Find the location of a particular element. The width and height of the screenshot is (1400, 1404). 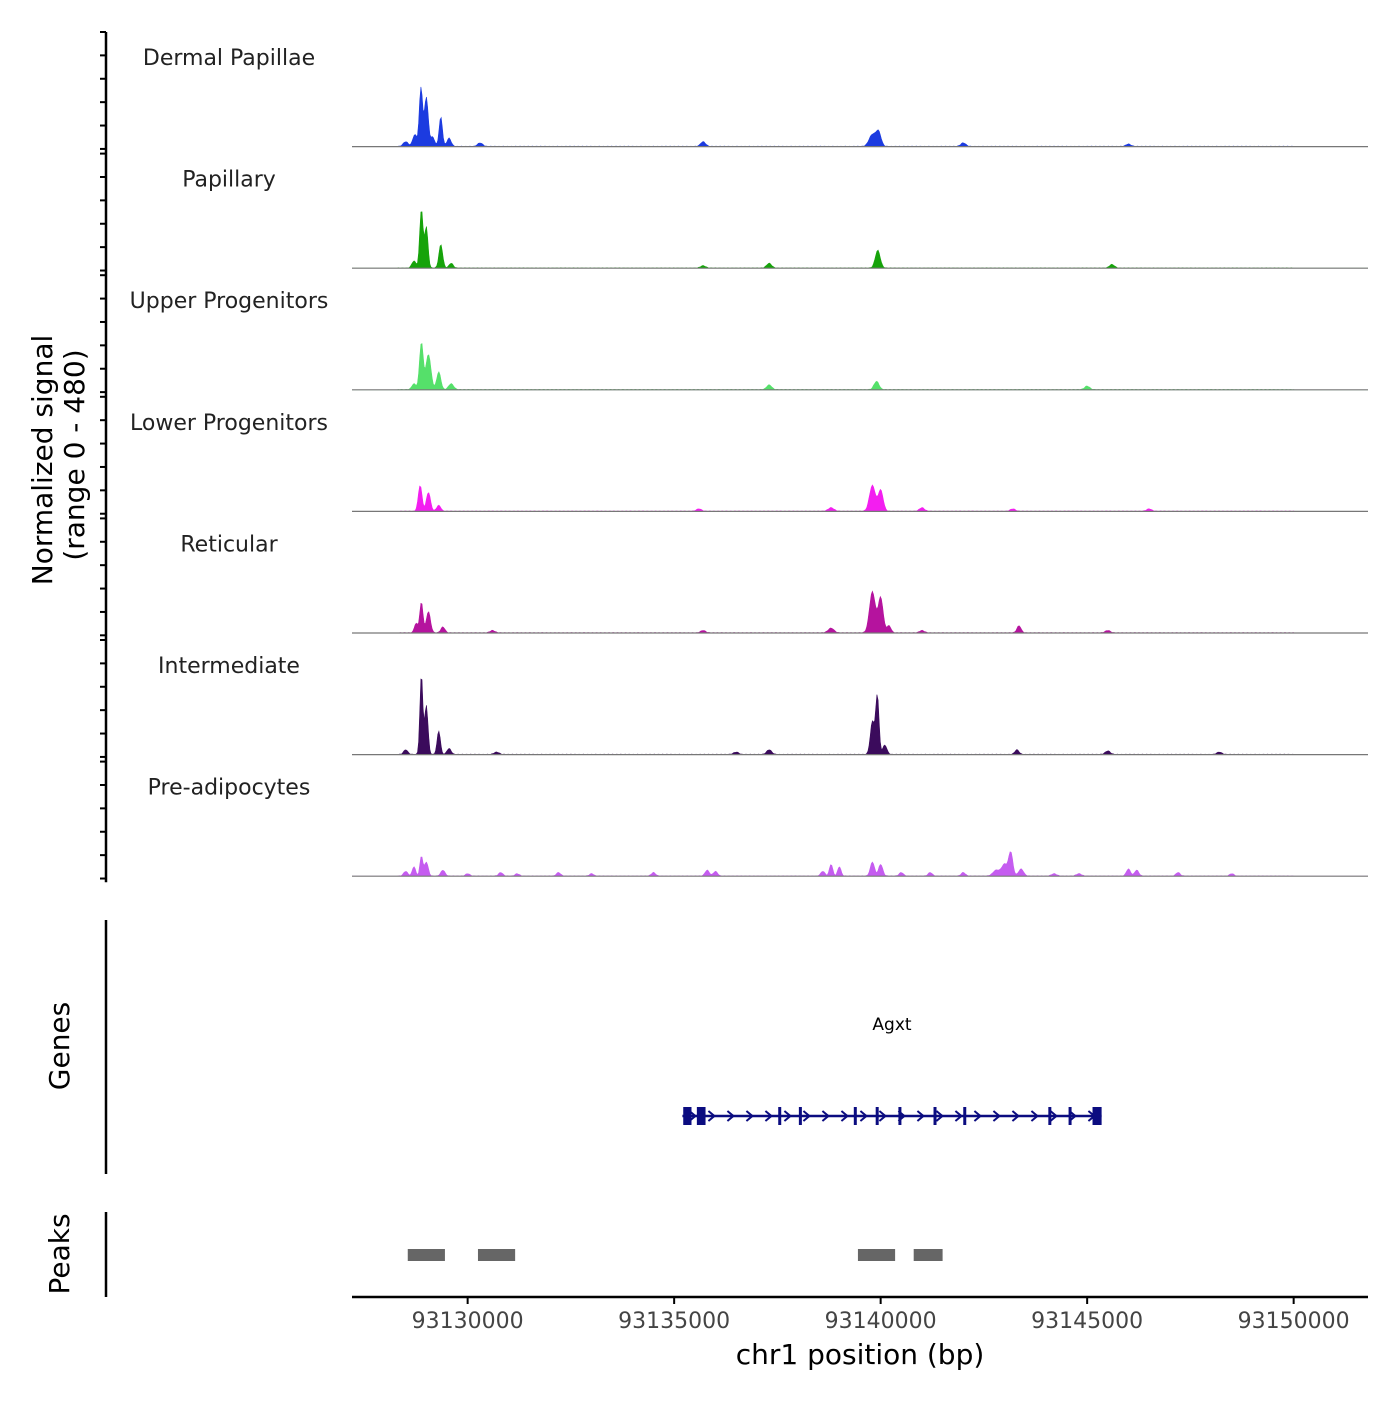

coverage-track: Lower Progenitors is located at coordinates (734, 455).